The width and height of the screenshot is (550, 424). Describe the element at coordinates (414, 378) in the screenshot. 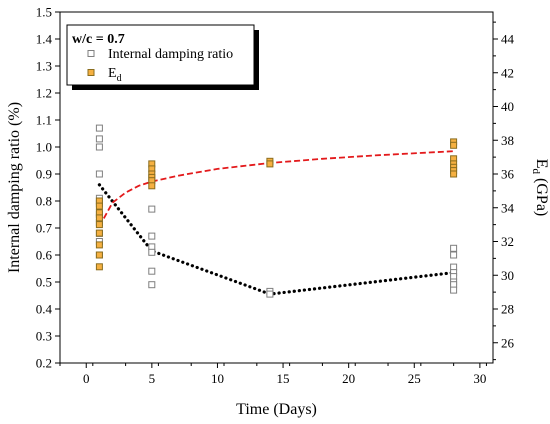

I see `x-tick-label: 25` at that location.